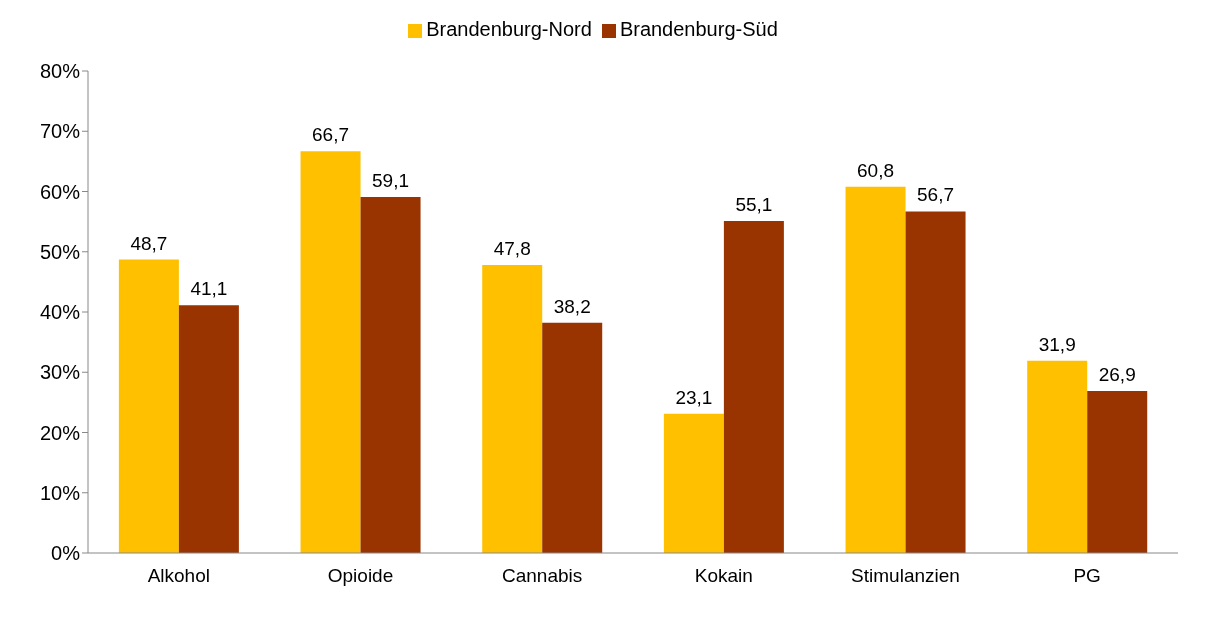  Describe the element at coordinates (60, 432) in the screenshot. I see `y-tick-label: 20%` at that location.